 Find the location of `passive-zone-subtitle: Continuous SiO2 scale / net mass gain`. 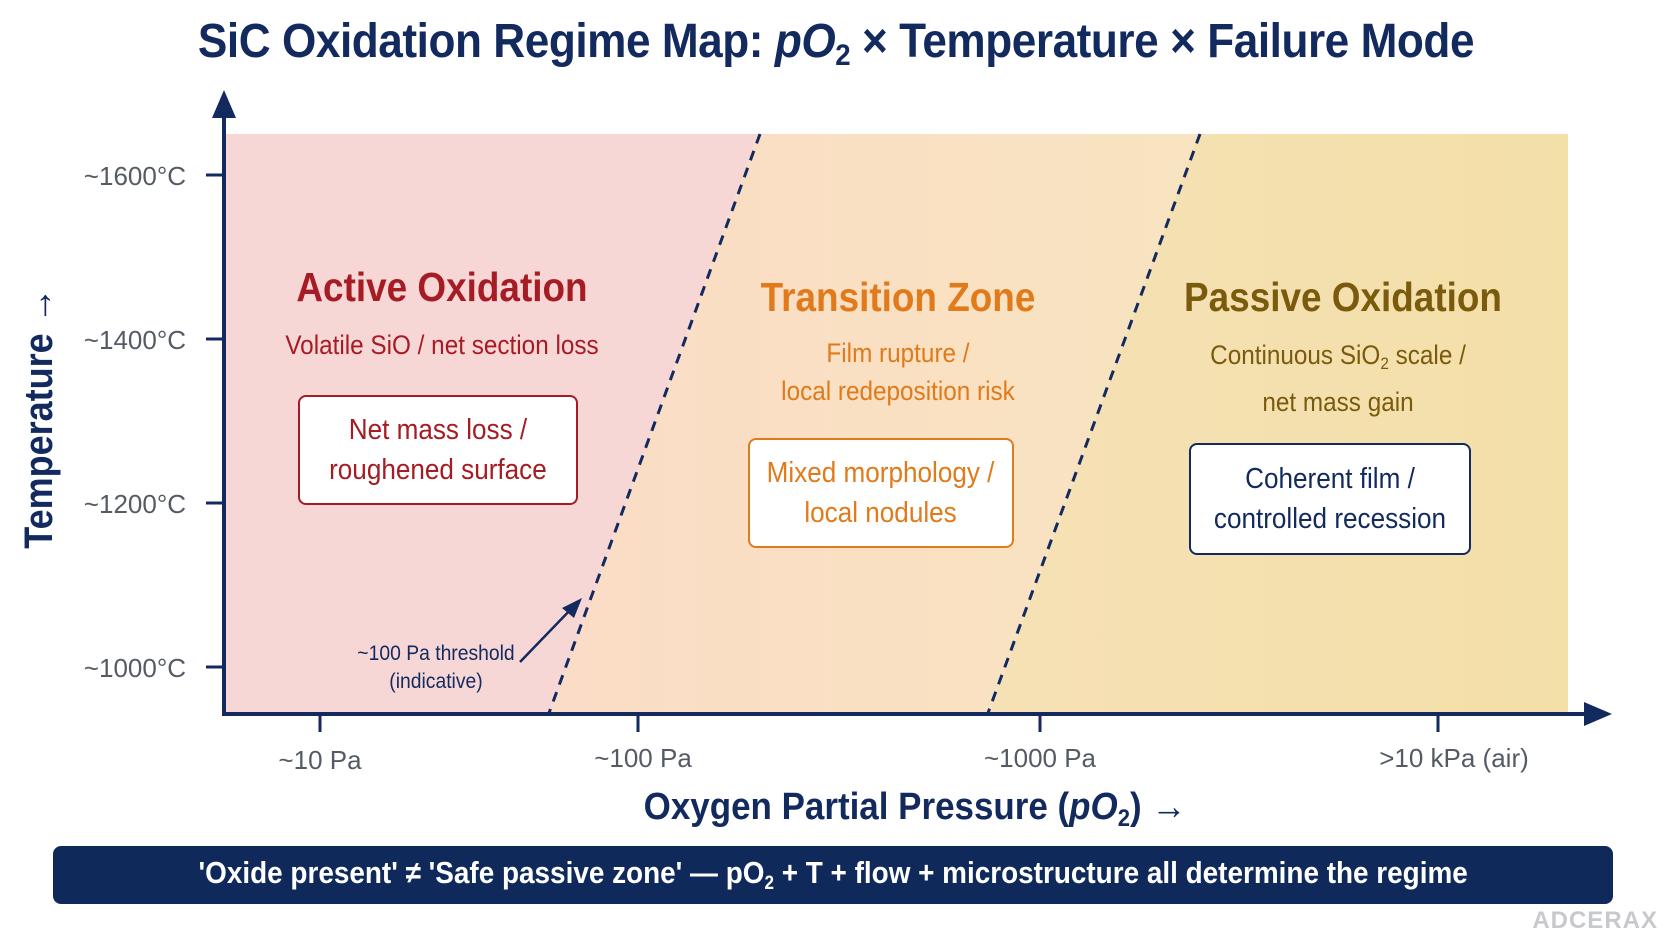

passive-zone-subtitle: Continuous SiO2 scale / net mass gain is located at coordinates (1338, 378).